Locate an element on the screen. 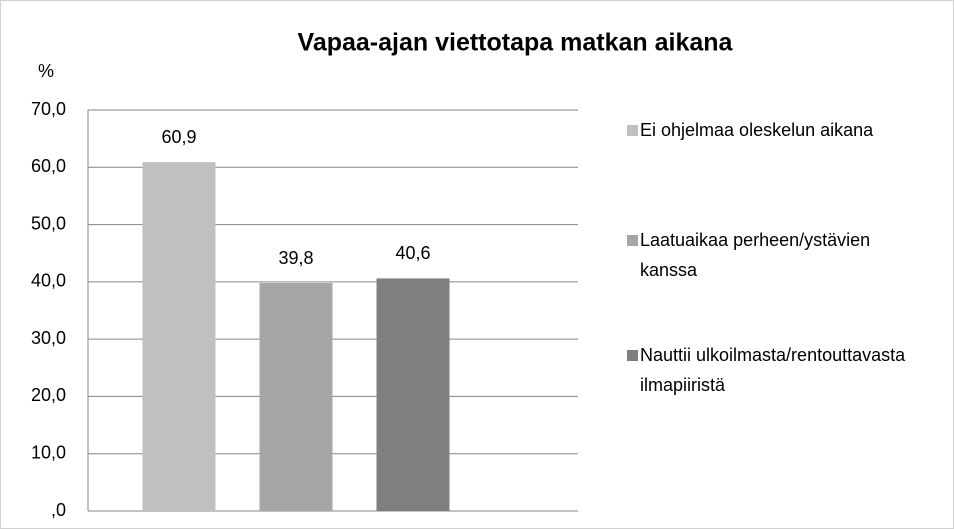 This screenshot has width=954, height=529. y-tick-label: 30,0 is located at coordinates (48, 338).